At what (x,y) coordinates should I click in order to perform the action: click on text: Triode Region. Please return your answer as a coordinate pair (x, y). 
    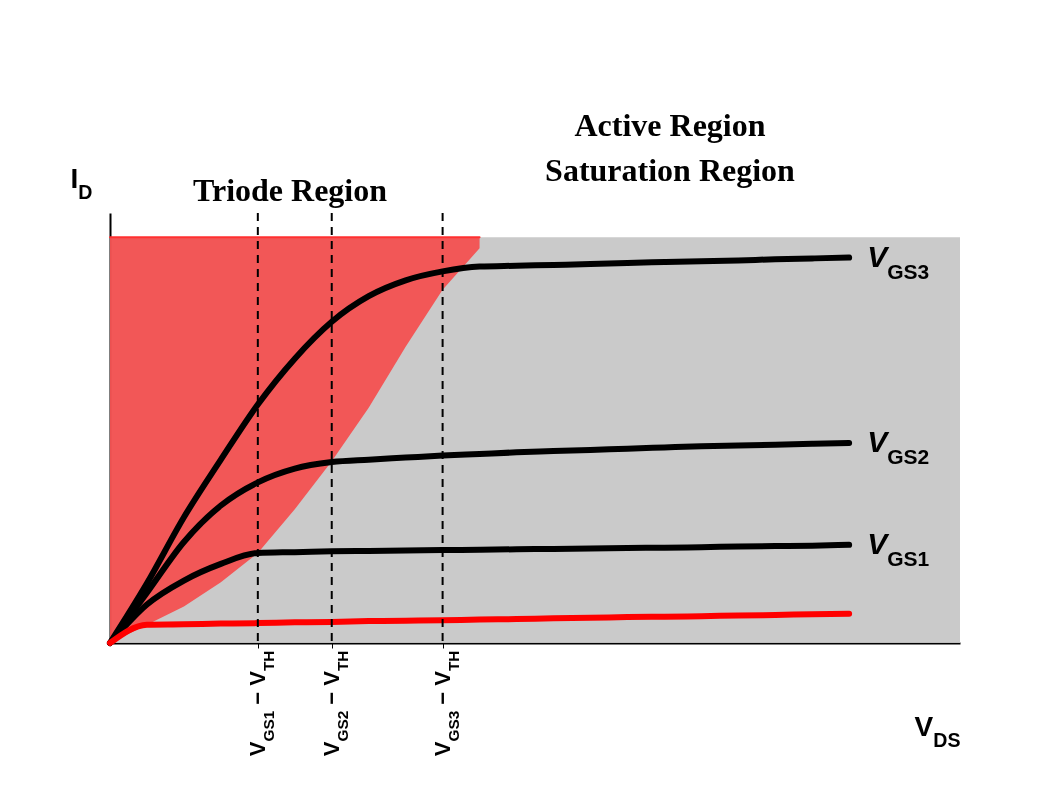
    Looking at the image, I should click on (290, 190).